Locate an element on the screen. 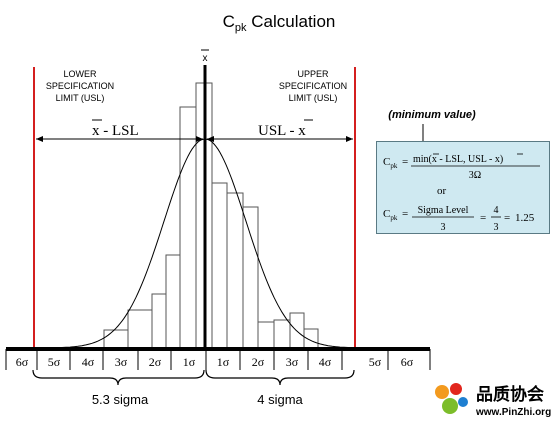 Image resolution: width=560 pixels, height=425 pixels. xbar-minus-lsl-label: x - LSL is located at coordinates (115, 131).